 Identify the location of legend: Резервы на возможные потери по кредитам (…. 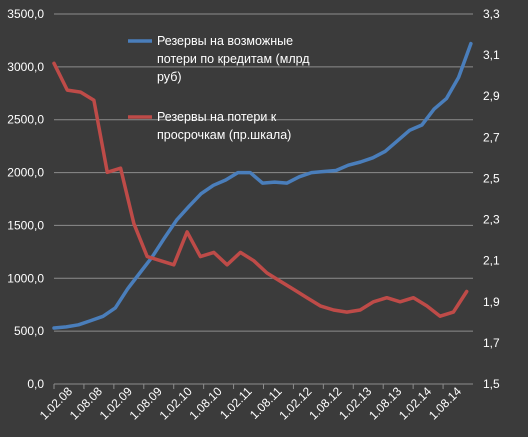
(219, 88).